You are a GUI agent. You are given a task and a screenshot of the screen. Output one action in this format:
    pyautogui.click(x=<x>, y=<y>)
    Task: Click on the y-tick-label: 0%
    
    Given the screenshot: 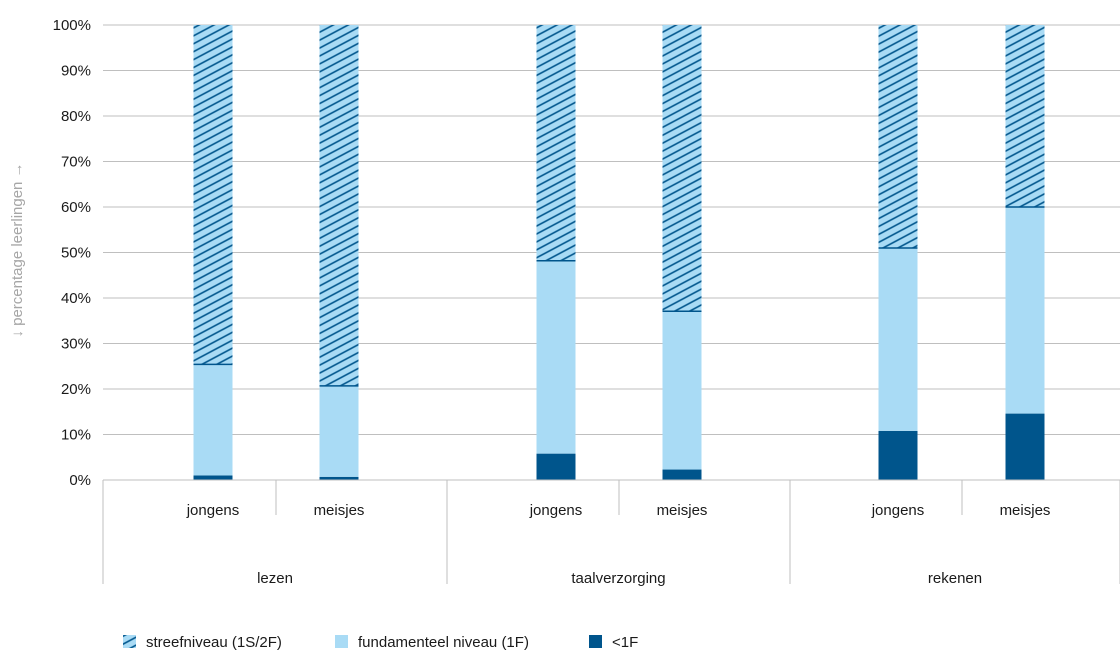 What is the action you would take?
    pyautogui.click(x=80, y=480)
    